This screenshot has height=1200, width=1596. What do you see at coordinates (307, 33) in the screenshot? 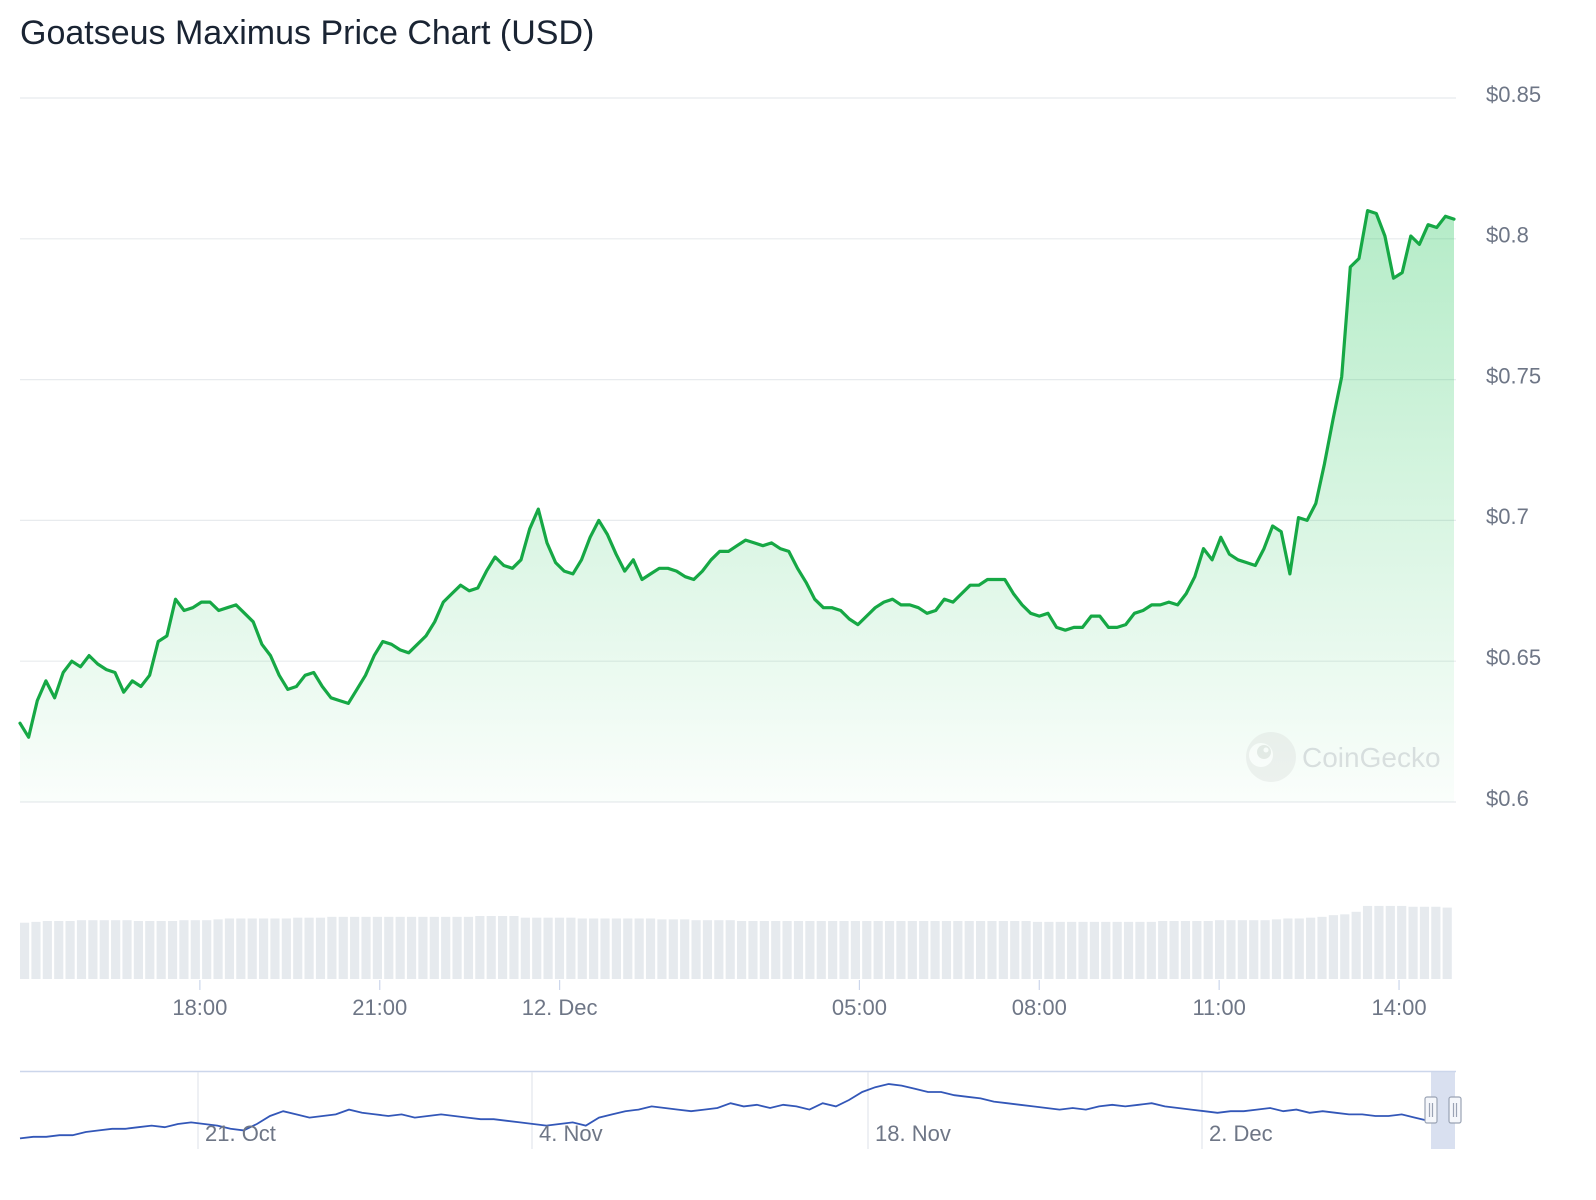
I see `chart-title: Goatseus Maximus Price Chart (USD)` at bounding box center [307, 33].